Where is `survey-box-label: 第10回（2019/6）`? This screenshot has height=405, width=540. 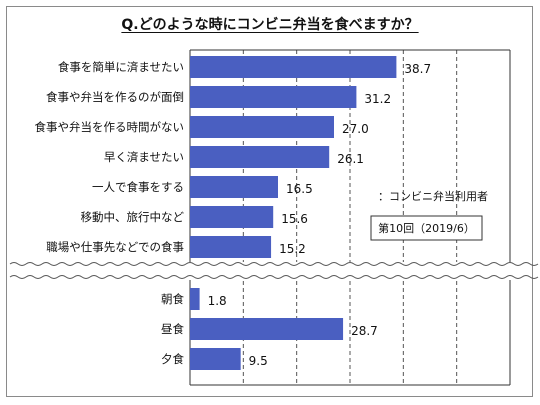
survey-box-label: 第10回（2019/6） is located at coordinates (426, 228).